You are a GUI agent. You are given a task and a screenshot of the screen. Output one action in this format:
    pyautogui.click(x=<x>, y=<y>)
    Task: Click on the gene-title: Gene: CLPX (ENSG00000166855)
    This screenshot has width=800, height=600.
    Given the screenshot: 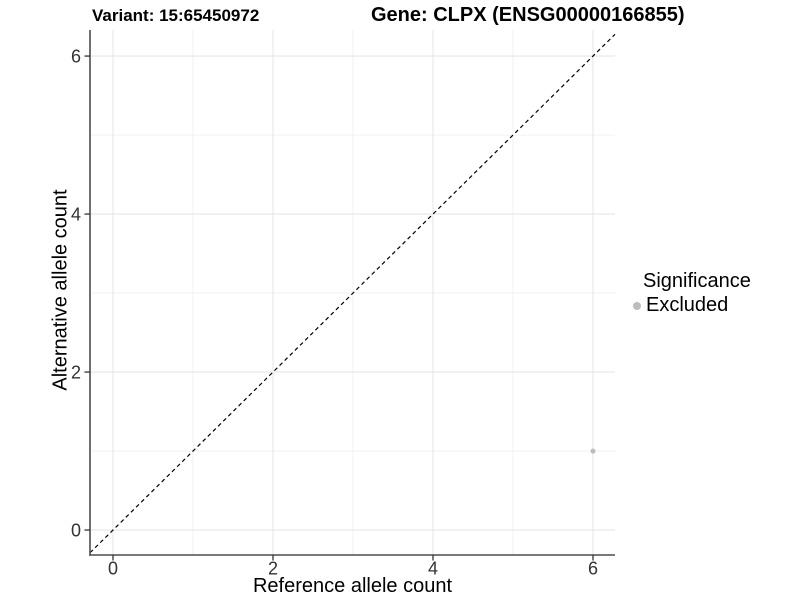 What is the action you would take?
    pyautogui.click(x=528, y=15)
    